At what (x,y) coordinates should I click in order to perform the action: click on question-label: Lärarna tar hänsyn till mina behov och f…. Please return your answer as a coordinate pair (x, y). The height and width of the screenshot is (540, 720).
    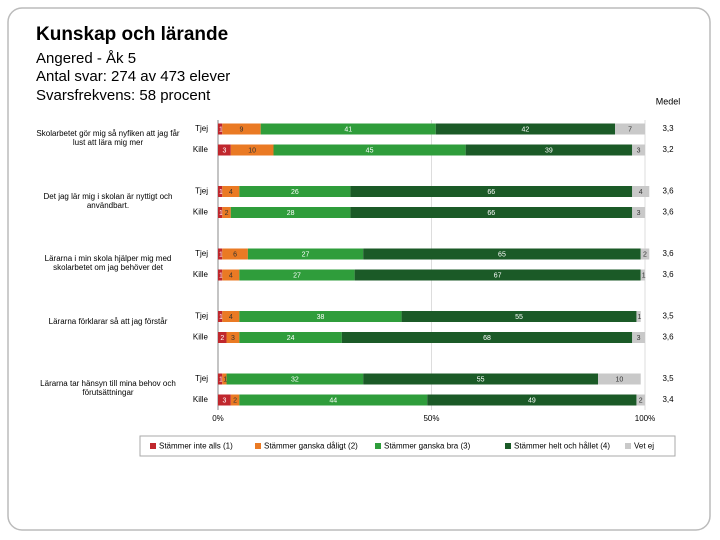
    Looking at the image, I should click on (108, 388).